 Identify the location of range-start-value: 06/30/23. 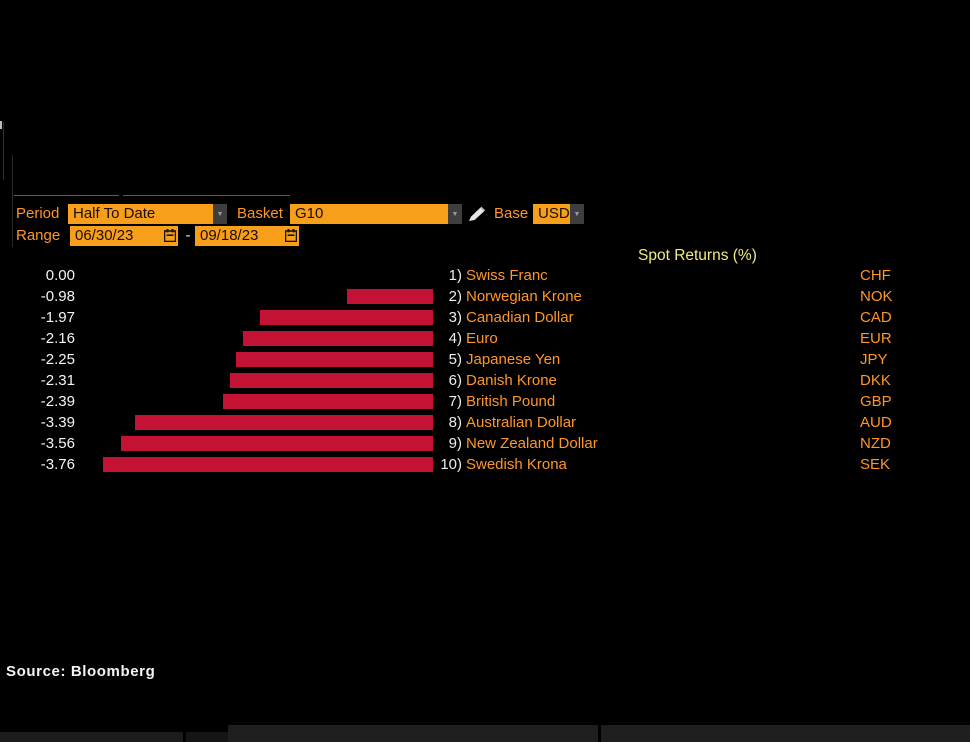
(104, 235).